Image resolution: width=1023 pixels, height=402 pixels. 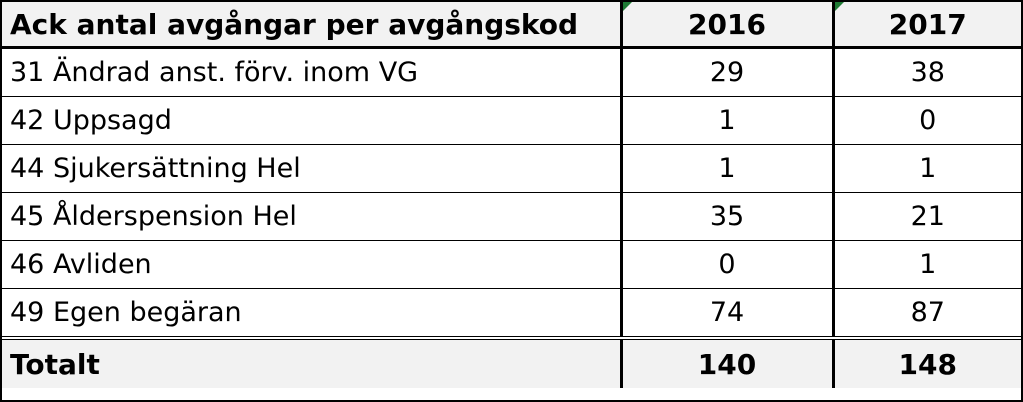 What do you see at coordinates (926, 120) in the screenshot?
I see `row-value-2017-cell: 0` at bounding box center [926, 120].